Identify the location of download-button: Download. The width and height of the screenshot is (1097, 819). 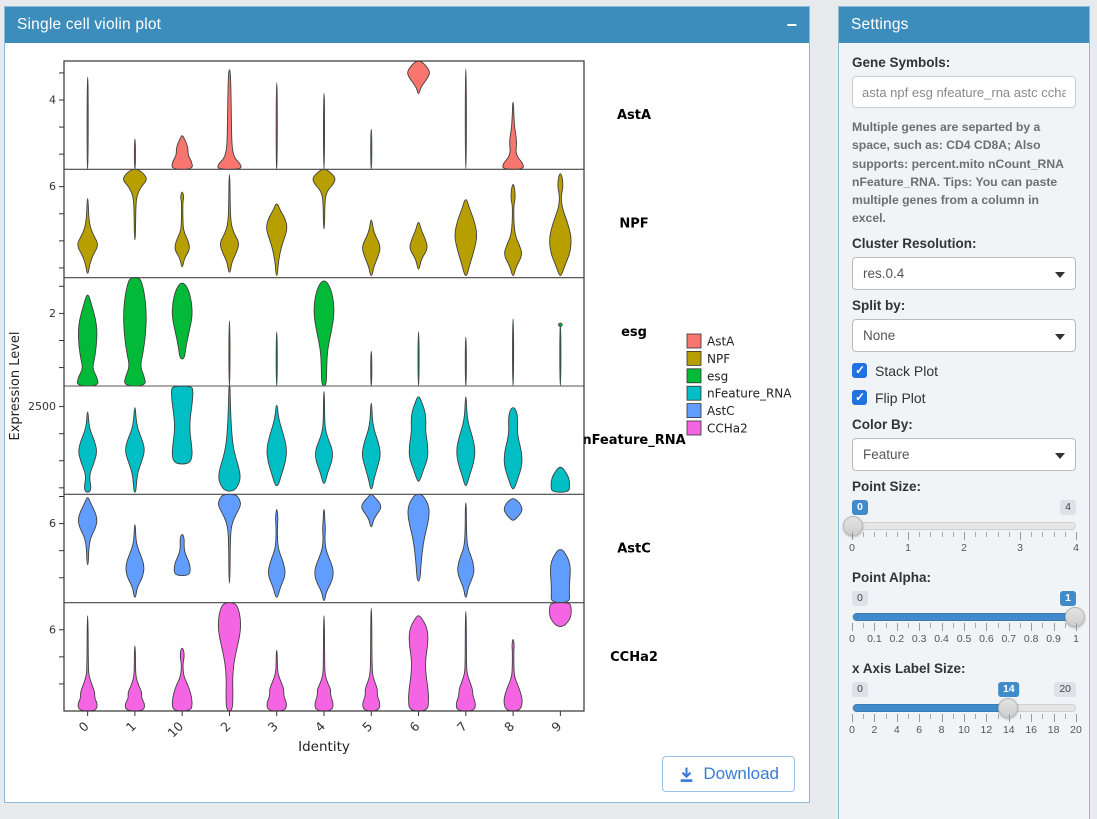
(728, 774).